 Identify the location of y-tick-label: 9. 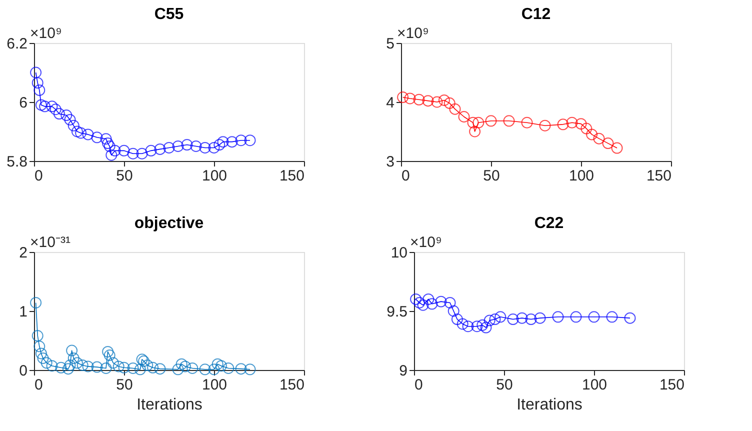
(403, 371).